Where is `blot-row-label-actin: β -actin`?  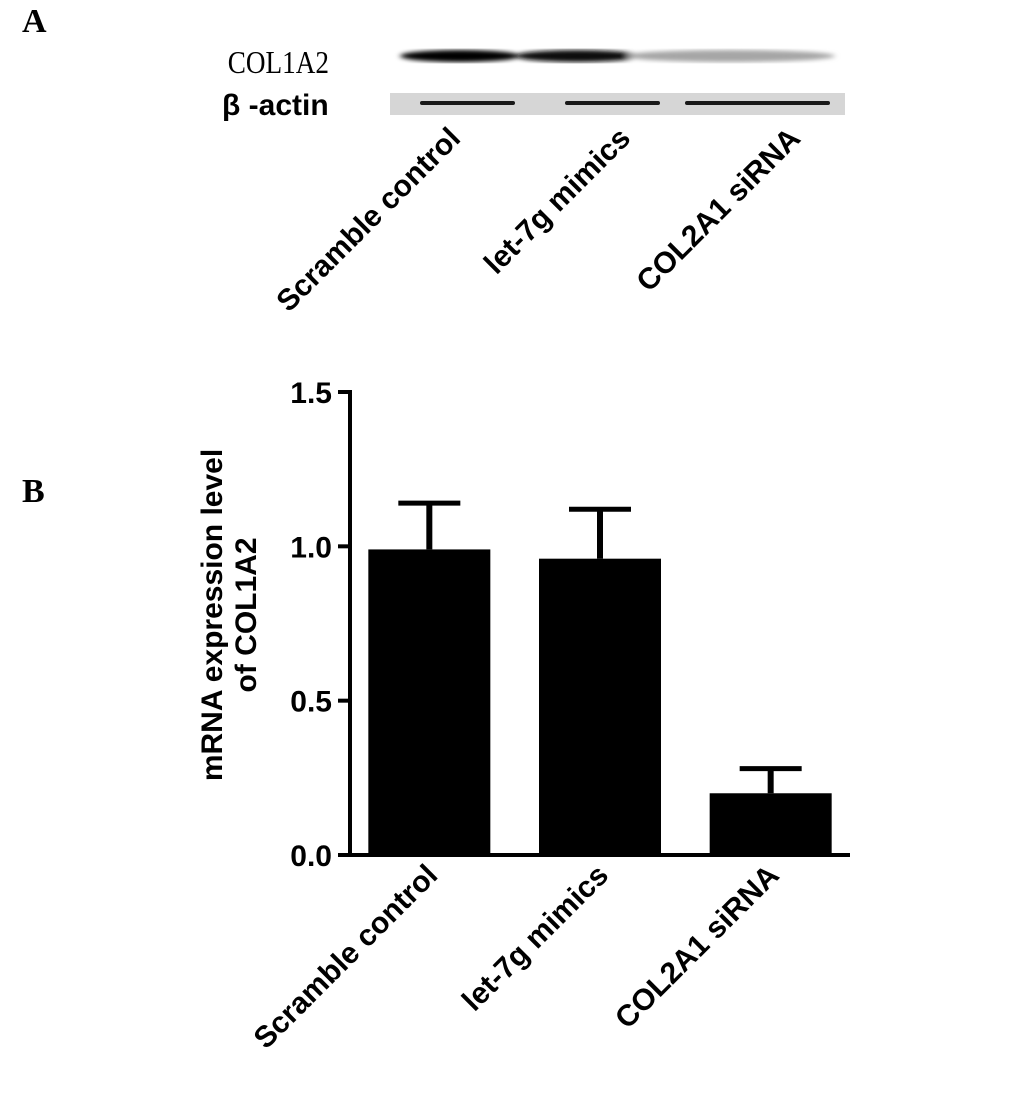
blot-row-label-actin: β -actin is located at coordinates (275, 105).